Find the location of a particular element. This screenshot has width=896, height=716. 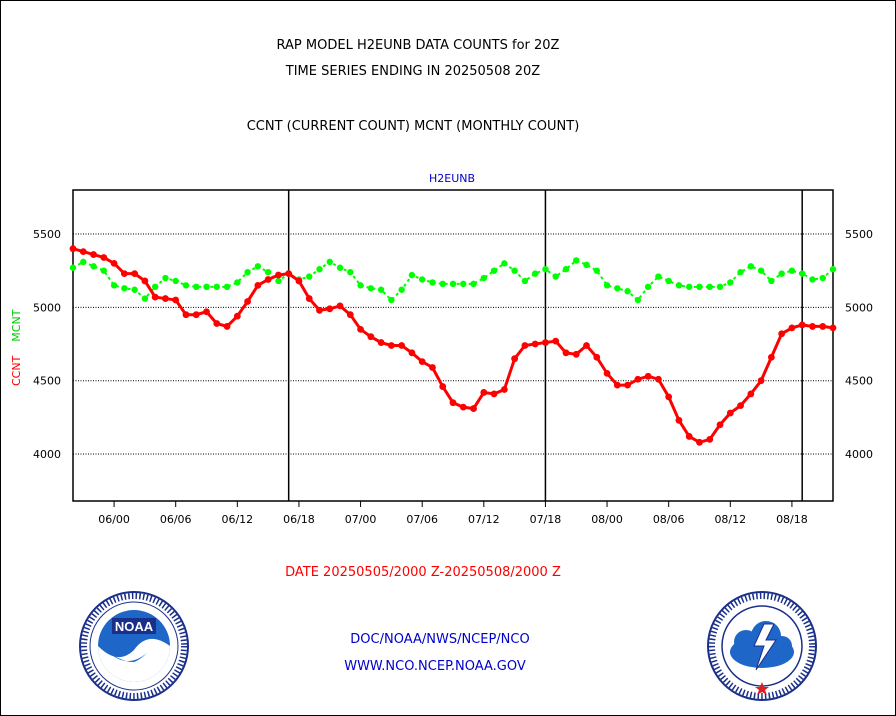

x-tick-label: 08/06 is located at coordinates (669, 519).